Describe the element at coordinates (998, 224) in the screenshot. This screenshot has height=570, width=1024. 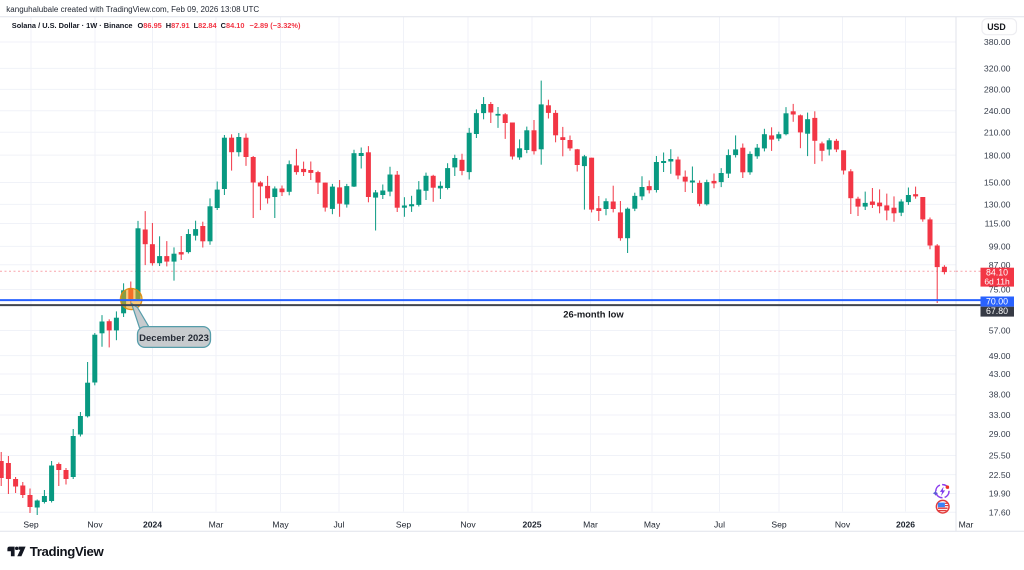
I see `svg-text: 115.00` at that location.